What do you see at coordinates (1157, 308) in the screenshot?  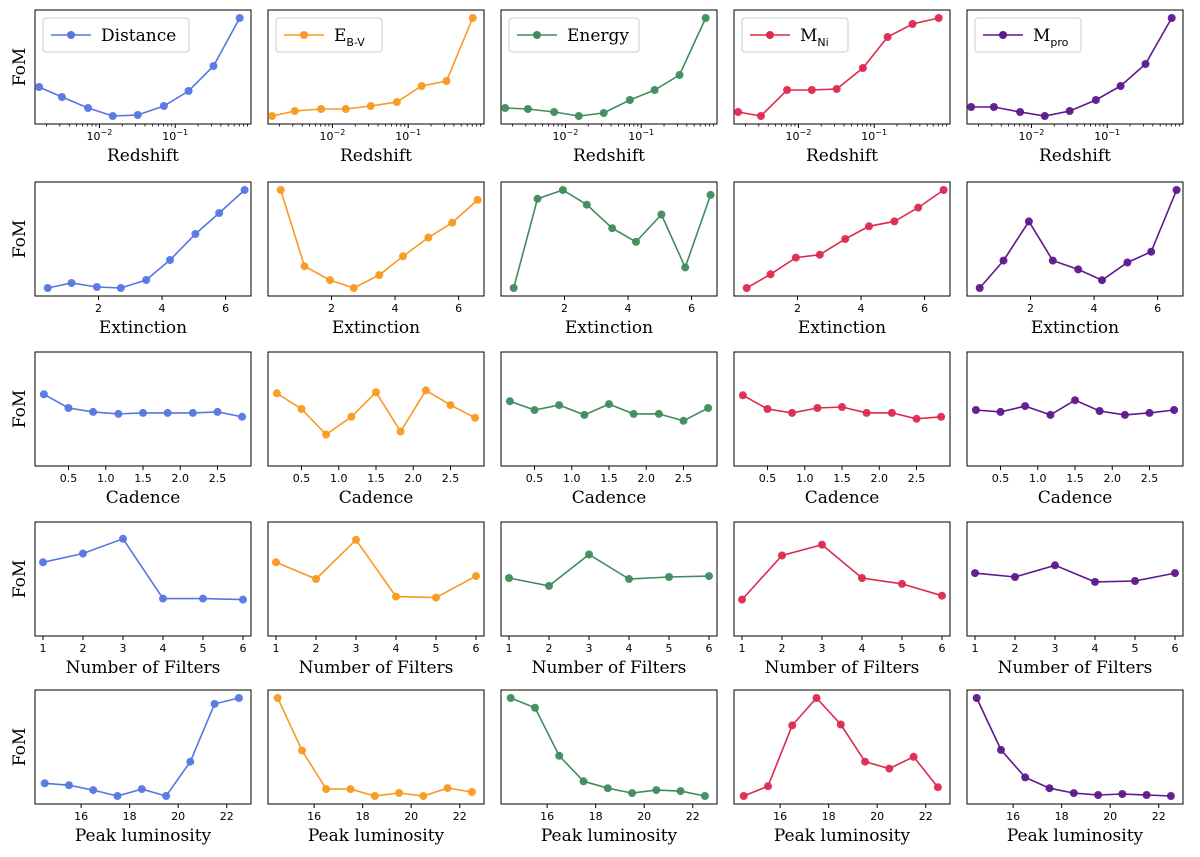 I see `x-tick-label: 6` at bounding box center [1157, 308].